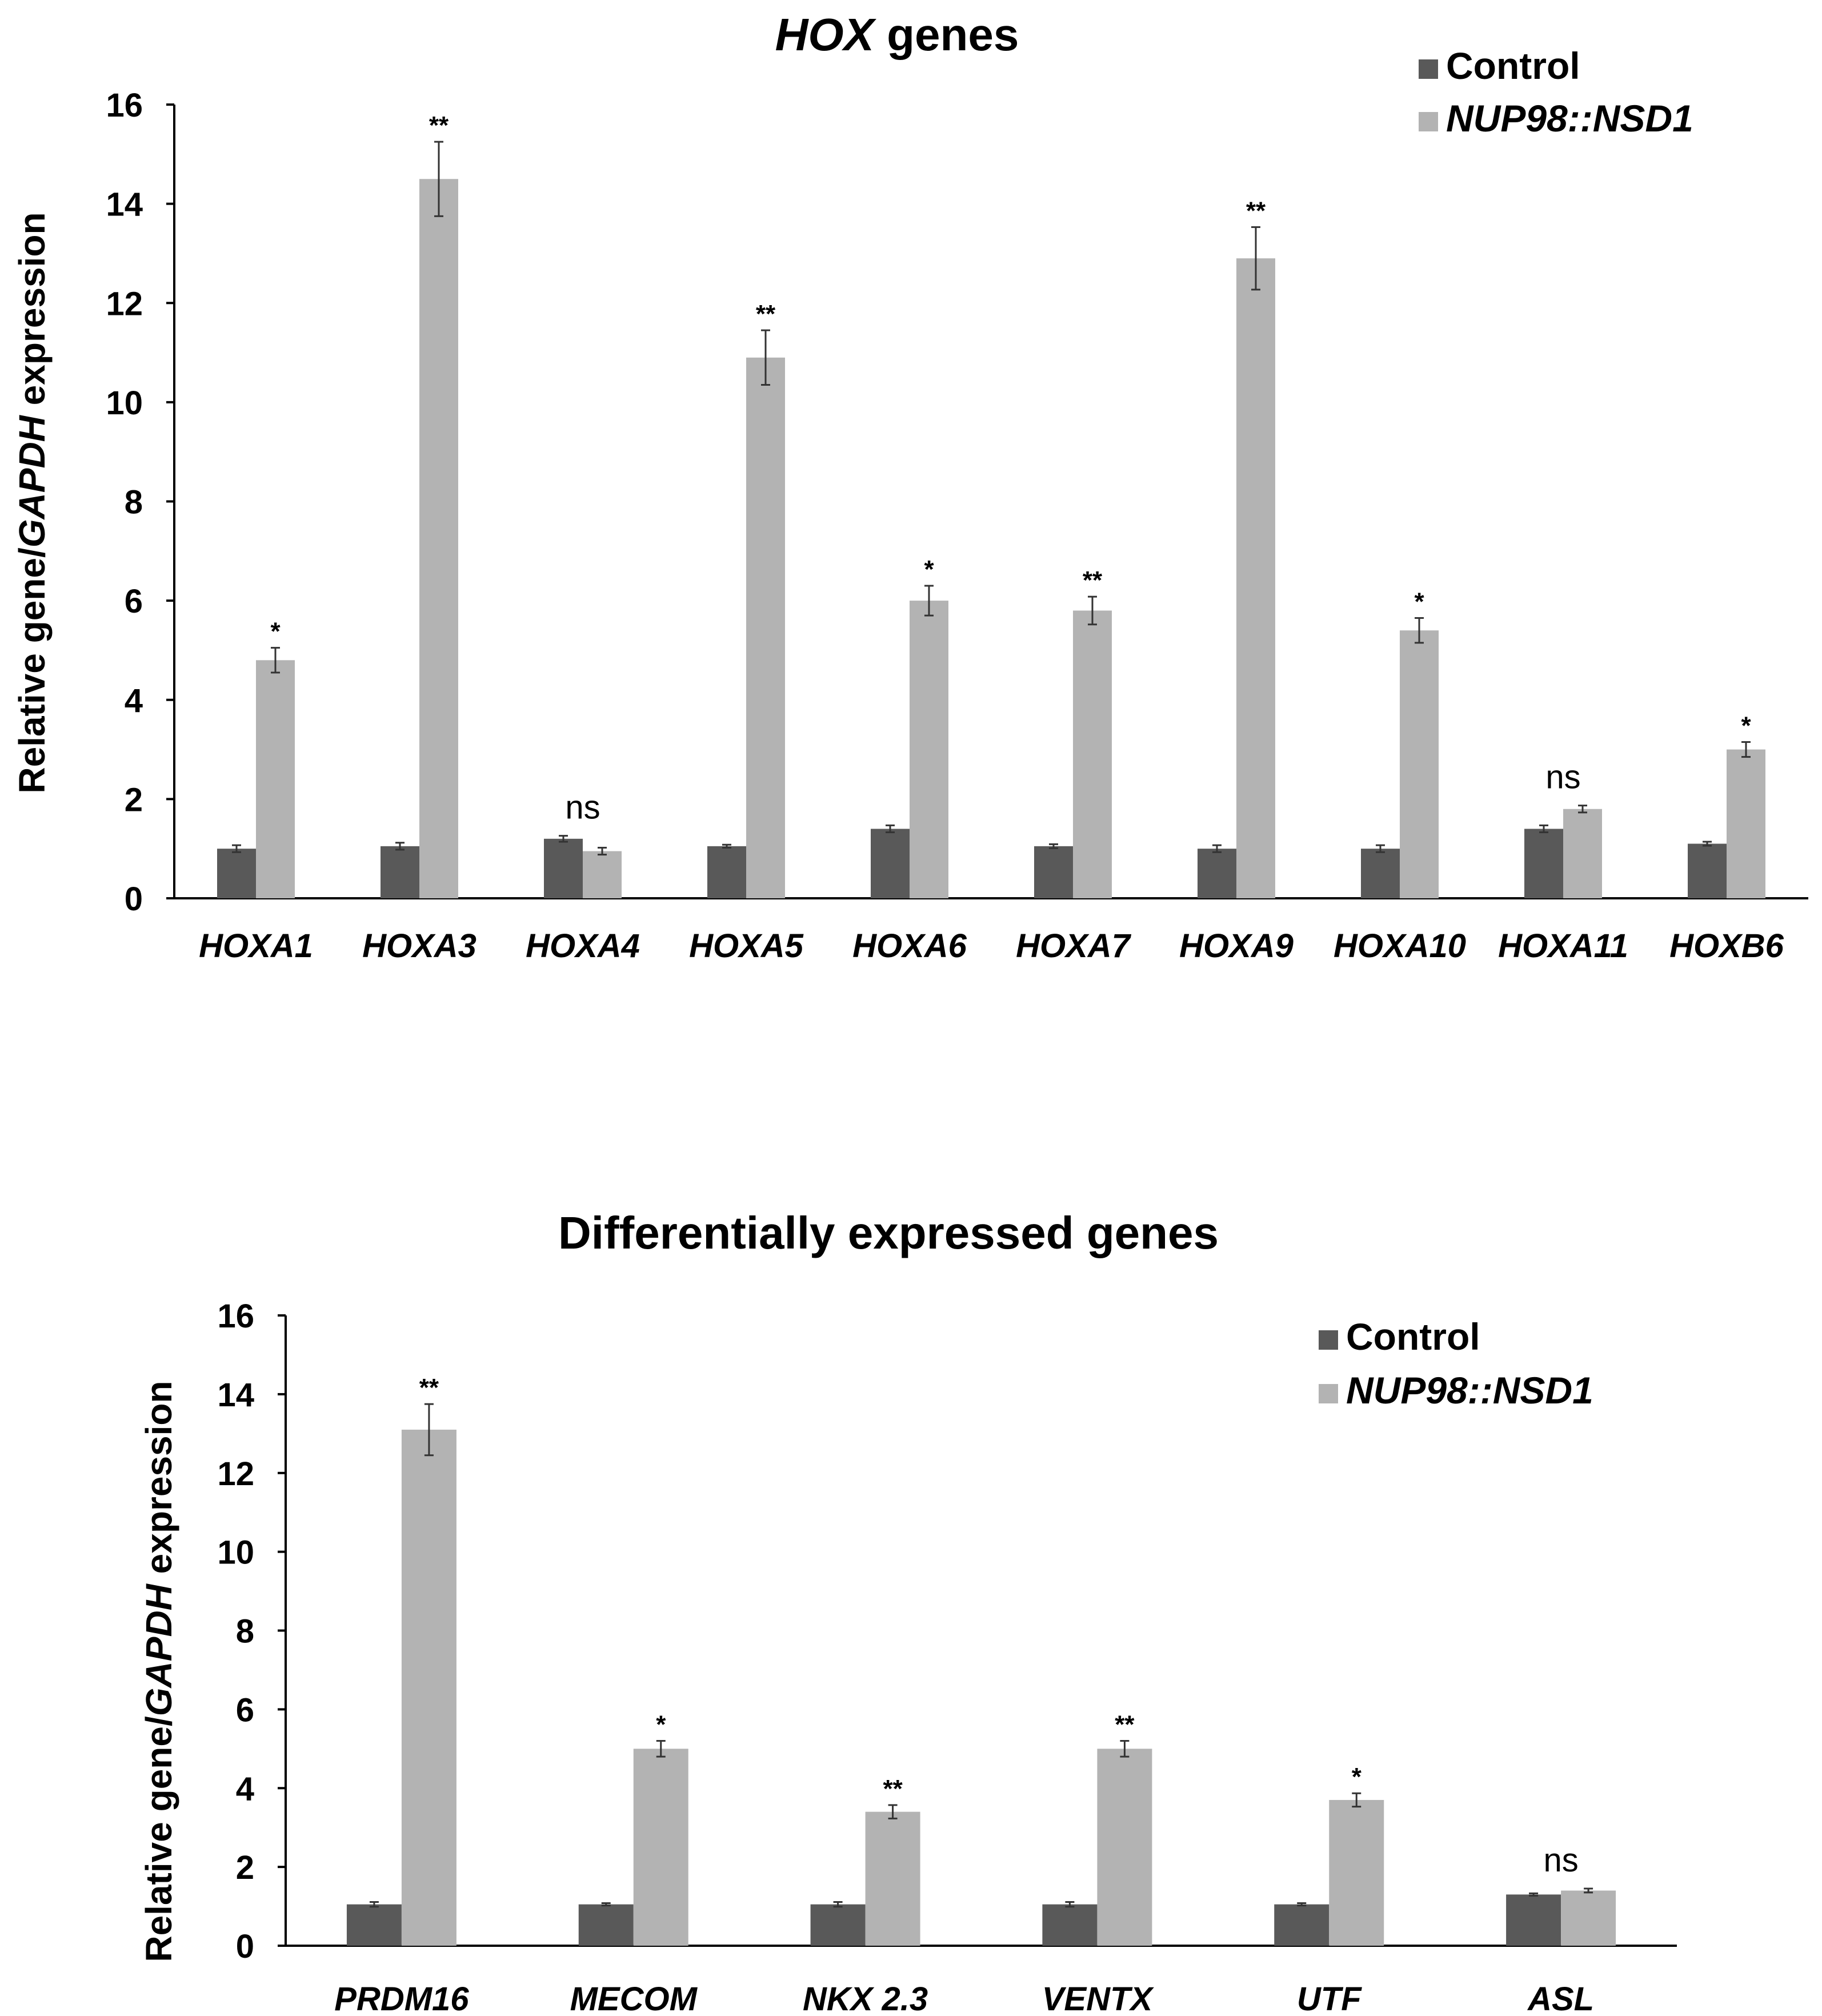 Image resolution: width=1822 pixels, height=2016 pixels. Describe the element at coordinates (946, 34) in the screenshot. I see `chart-title-part: genes` at that location.